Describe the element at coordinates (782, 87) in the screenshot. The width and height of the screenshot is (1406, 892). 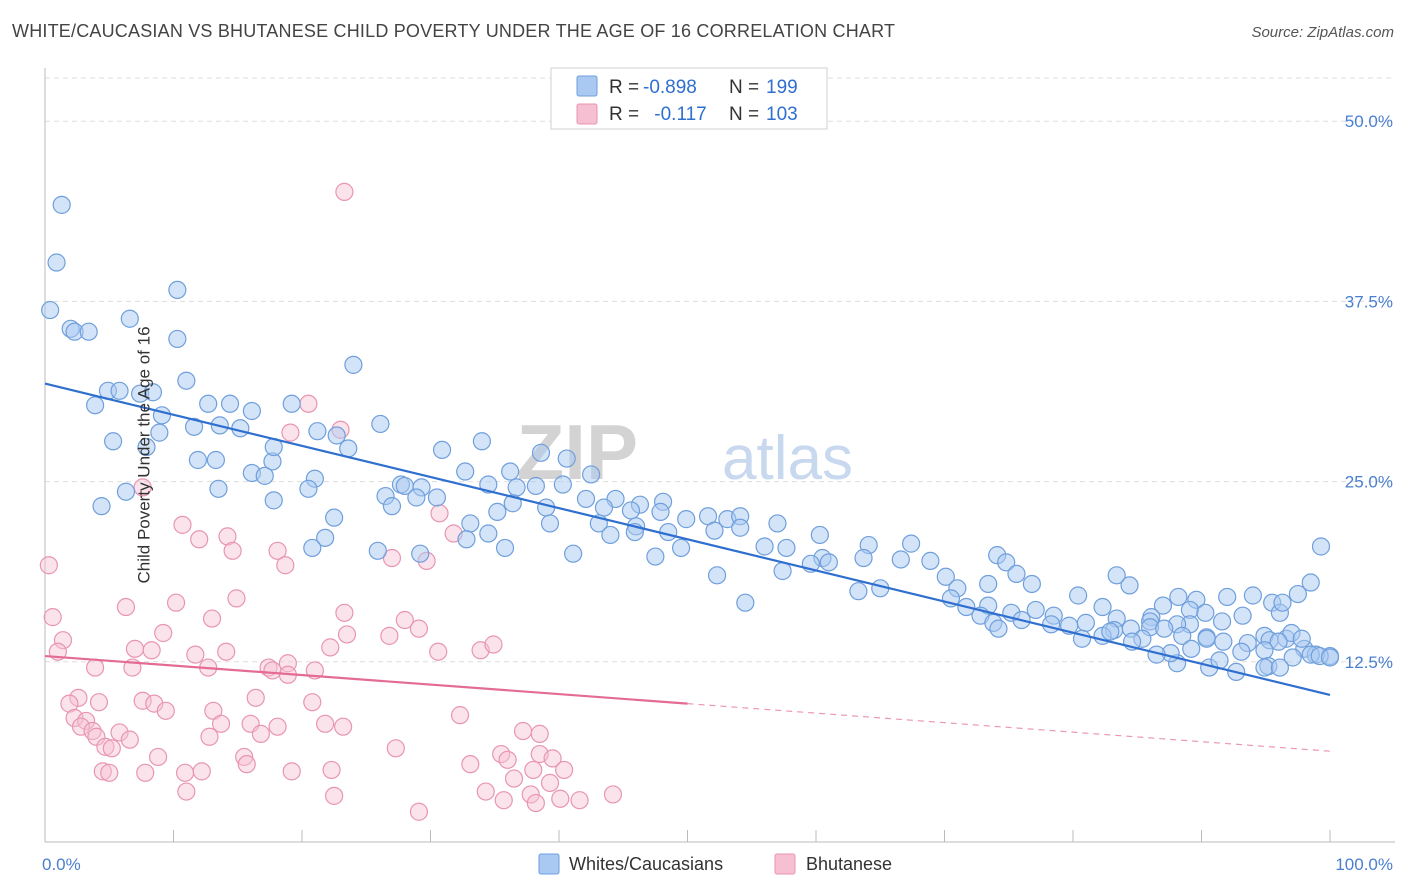
I see `legend-n-value-1: 199` at that location.